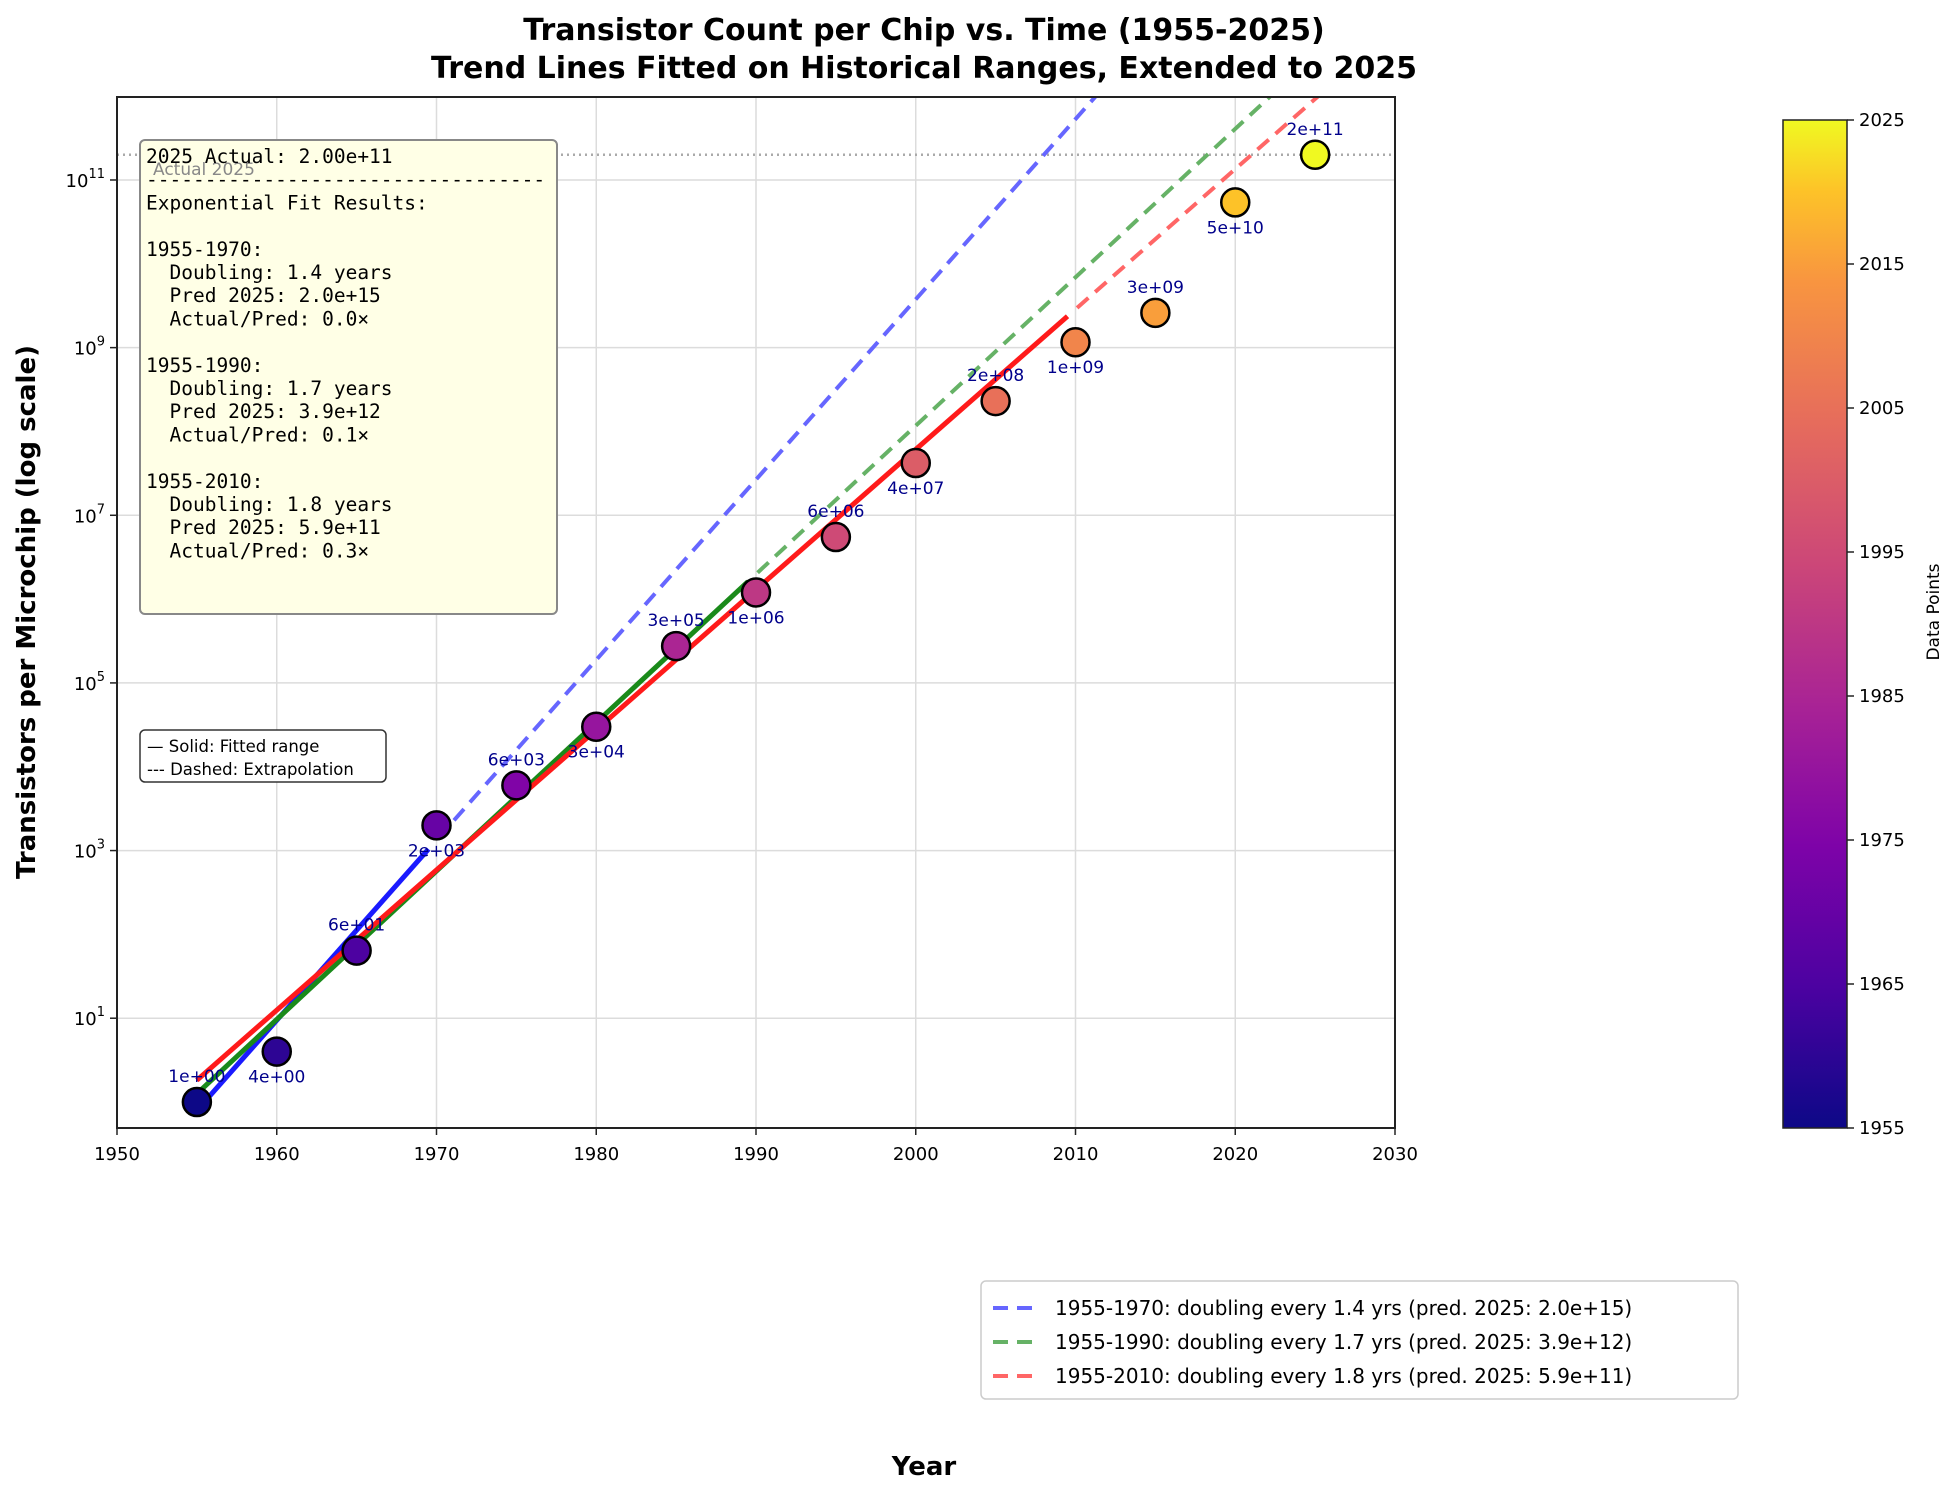 This screenshot has height=1488, width=1950. I want to click on fit-results-line: 1955-2010:, so click(204, 481).